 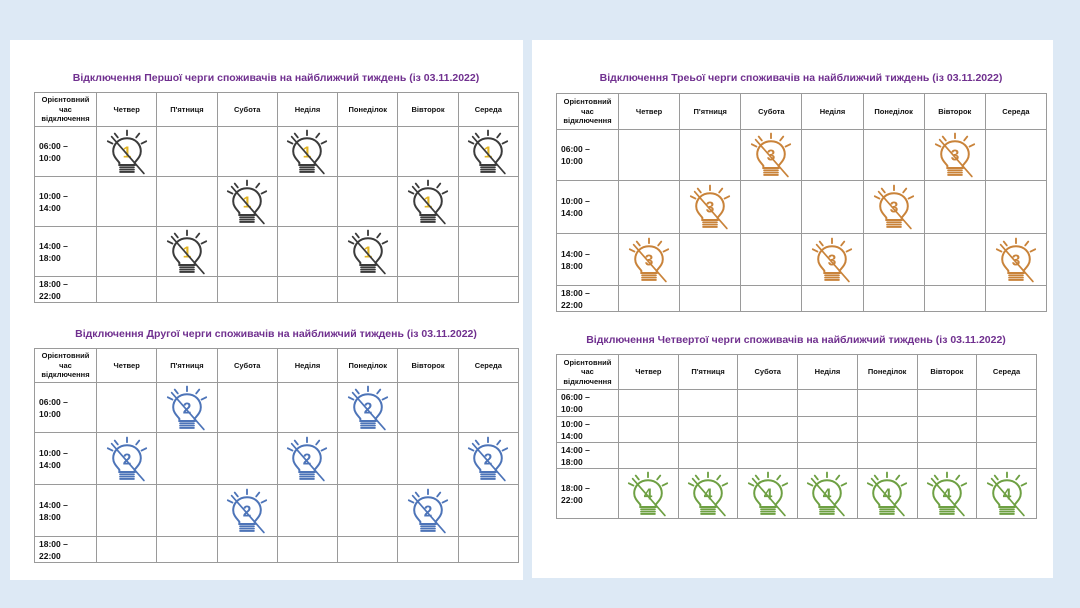 I want to click on table-row: 06:00 –10:00 2 2, so click(x=276, y=407).